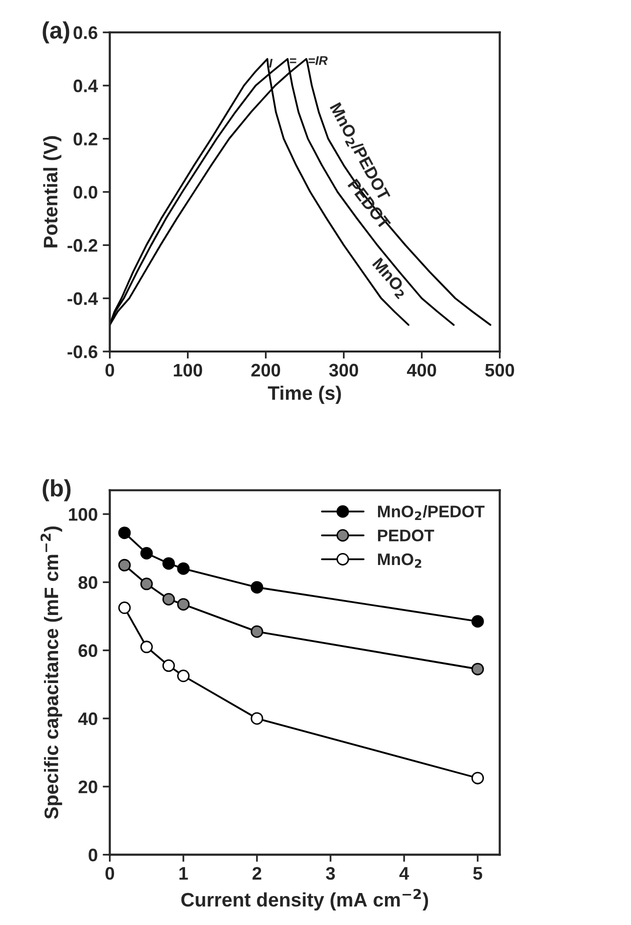 The height and width of the screenshot is (925, 631). What do you see at coordinates (330, 873) in the screenshot?
I see `x-tick-label: 3` at bounding box center [330, 873].